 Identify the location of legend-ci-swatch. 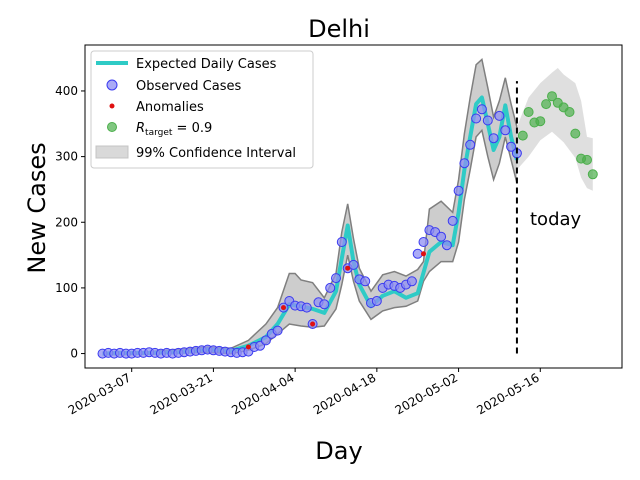
(112, 152).